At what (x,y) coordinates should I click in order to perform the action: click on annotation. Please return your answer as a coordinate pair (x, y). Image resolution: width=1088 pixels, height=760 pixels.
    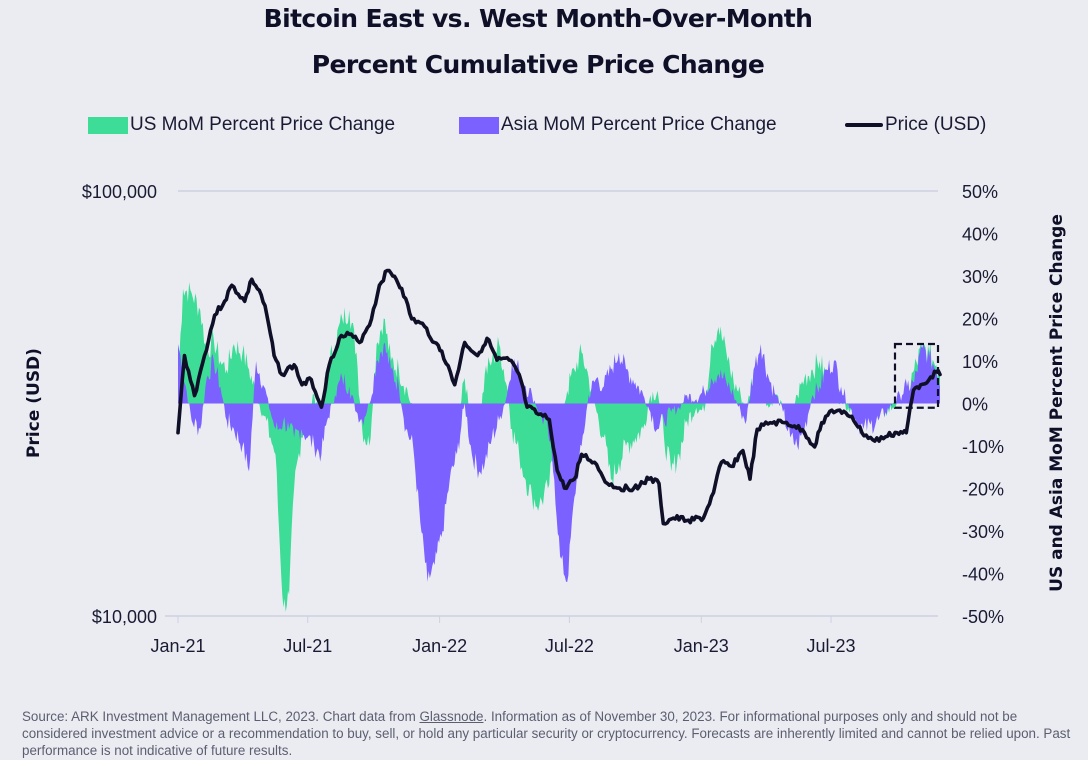
    Looking at the image, I should click on (916, 375).